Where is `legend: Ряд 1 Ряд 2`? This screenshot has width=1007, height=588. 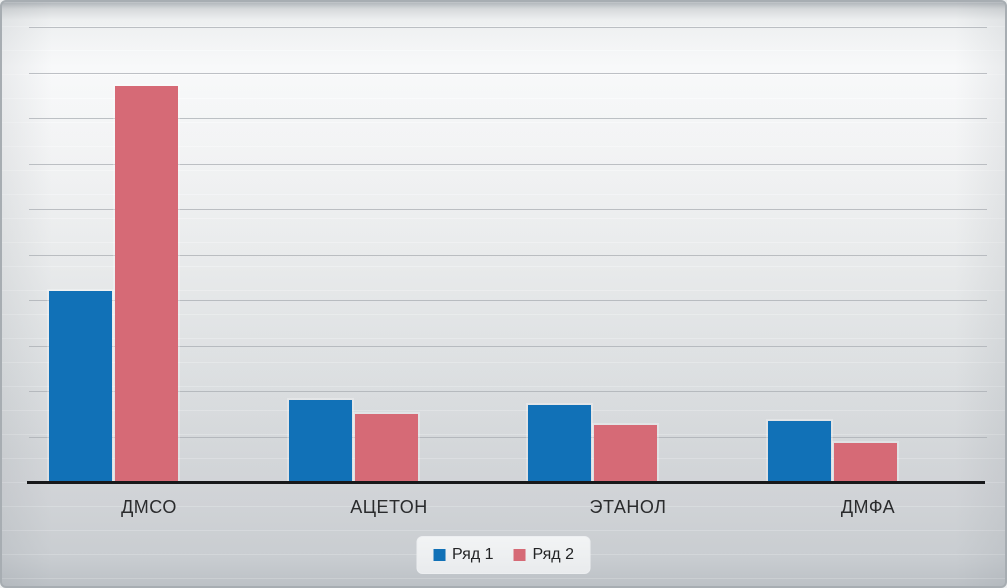 legend: Ряд 1 Ряд 2 is located at coordinates (503, 555).